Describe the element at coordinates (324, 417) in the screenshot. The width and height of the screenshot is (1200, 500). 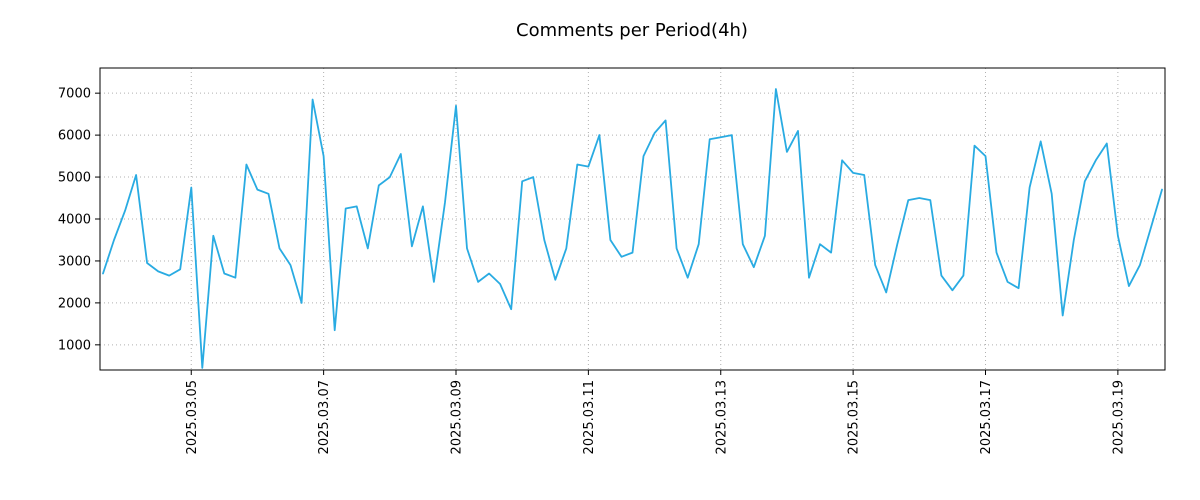
I see `x-tick-label: 2025.03.07` at that location.